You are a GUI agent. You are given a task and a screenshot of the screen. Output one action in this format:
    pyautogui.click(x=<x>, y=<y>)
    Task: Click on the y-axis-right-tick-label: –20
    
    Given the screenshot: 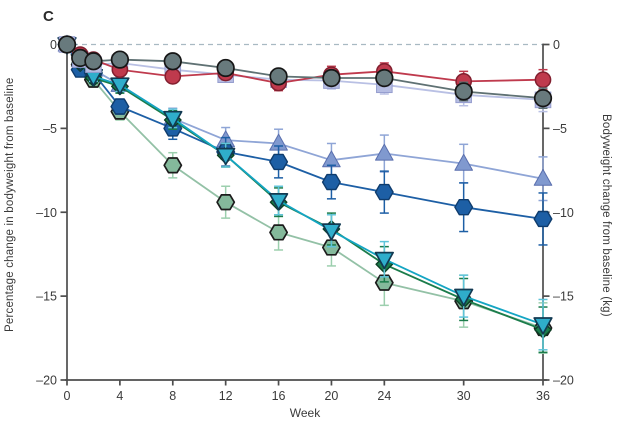 What is the action you would take?
    pyautogui.click(x=563, y=381)
    